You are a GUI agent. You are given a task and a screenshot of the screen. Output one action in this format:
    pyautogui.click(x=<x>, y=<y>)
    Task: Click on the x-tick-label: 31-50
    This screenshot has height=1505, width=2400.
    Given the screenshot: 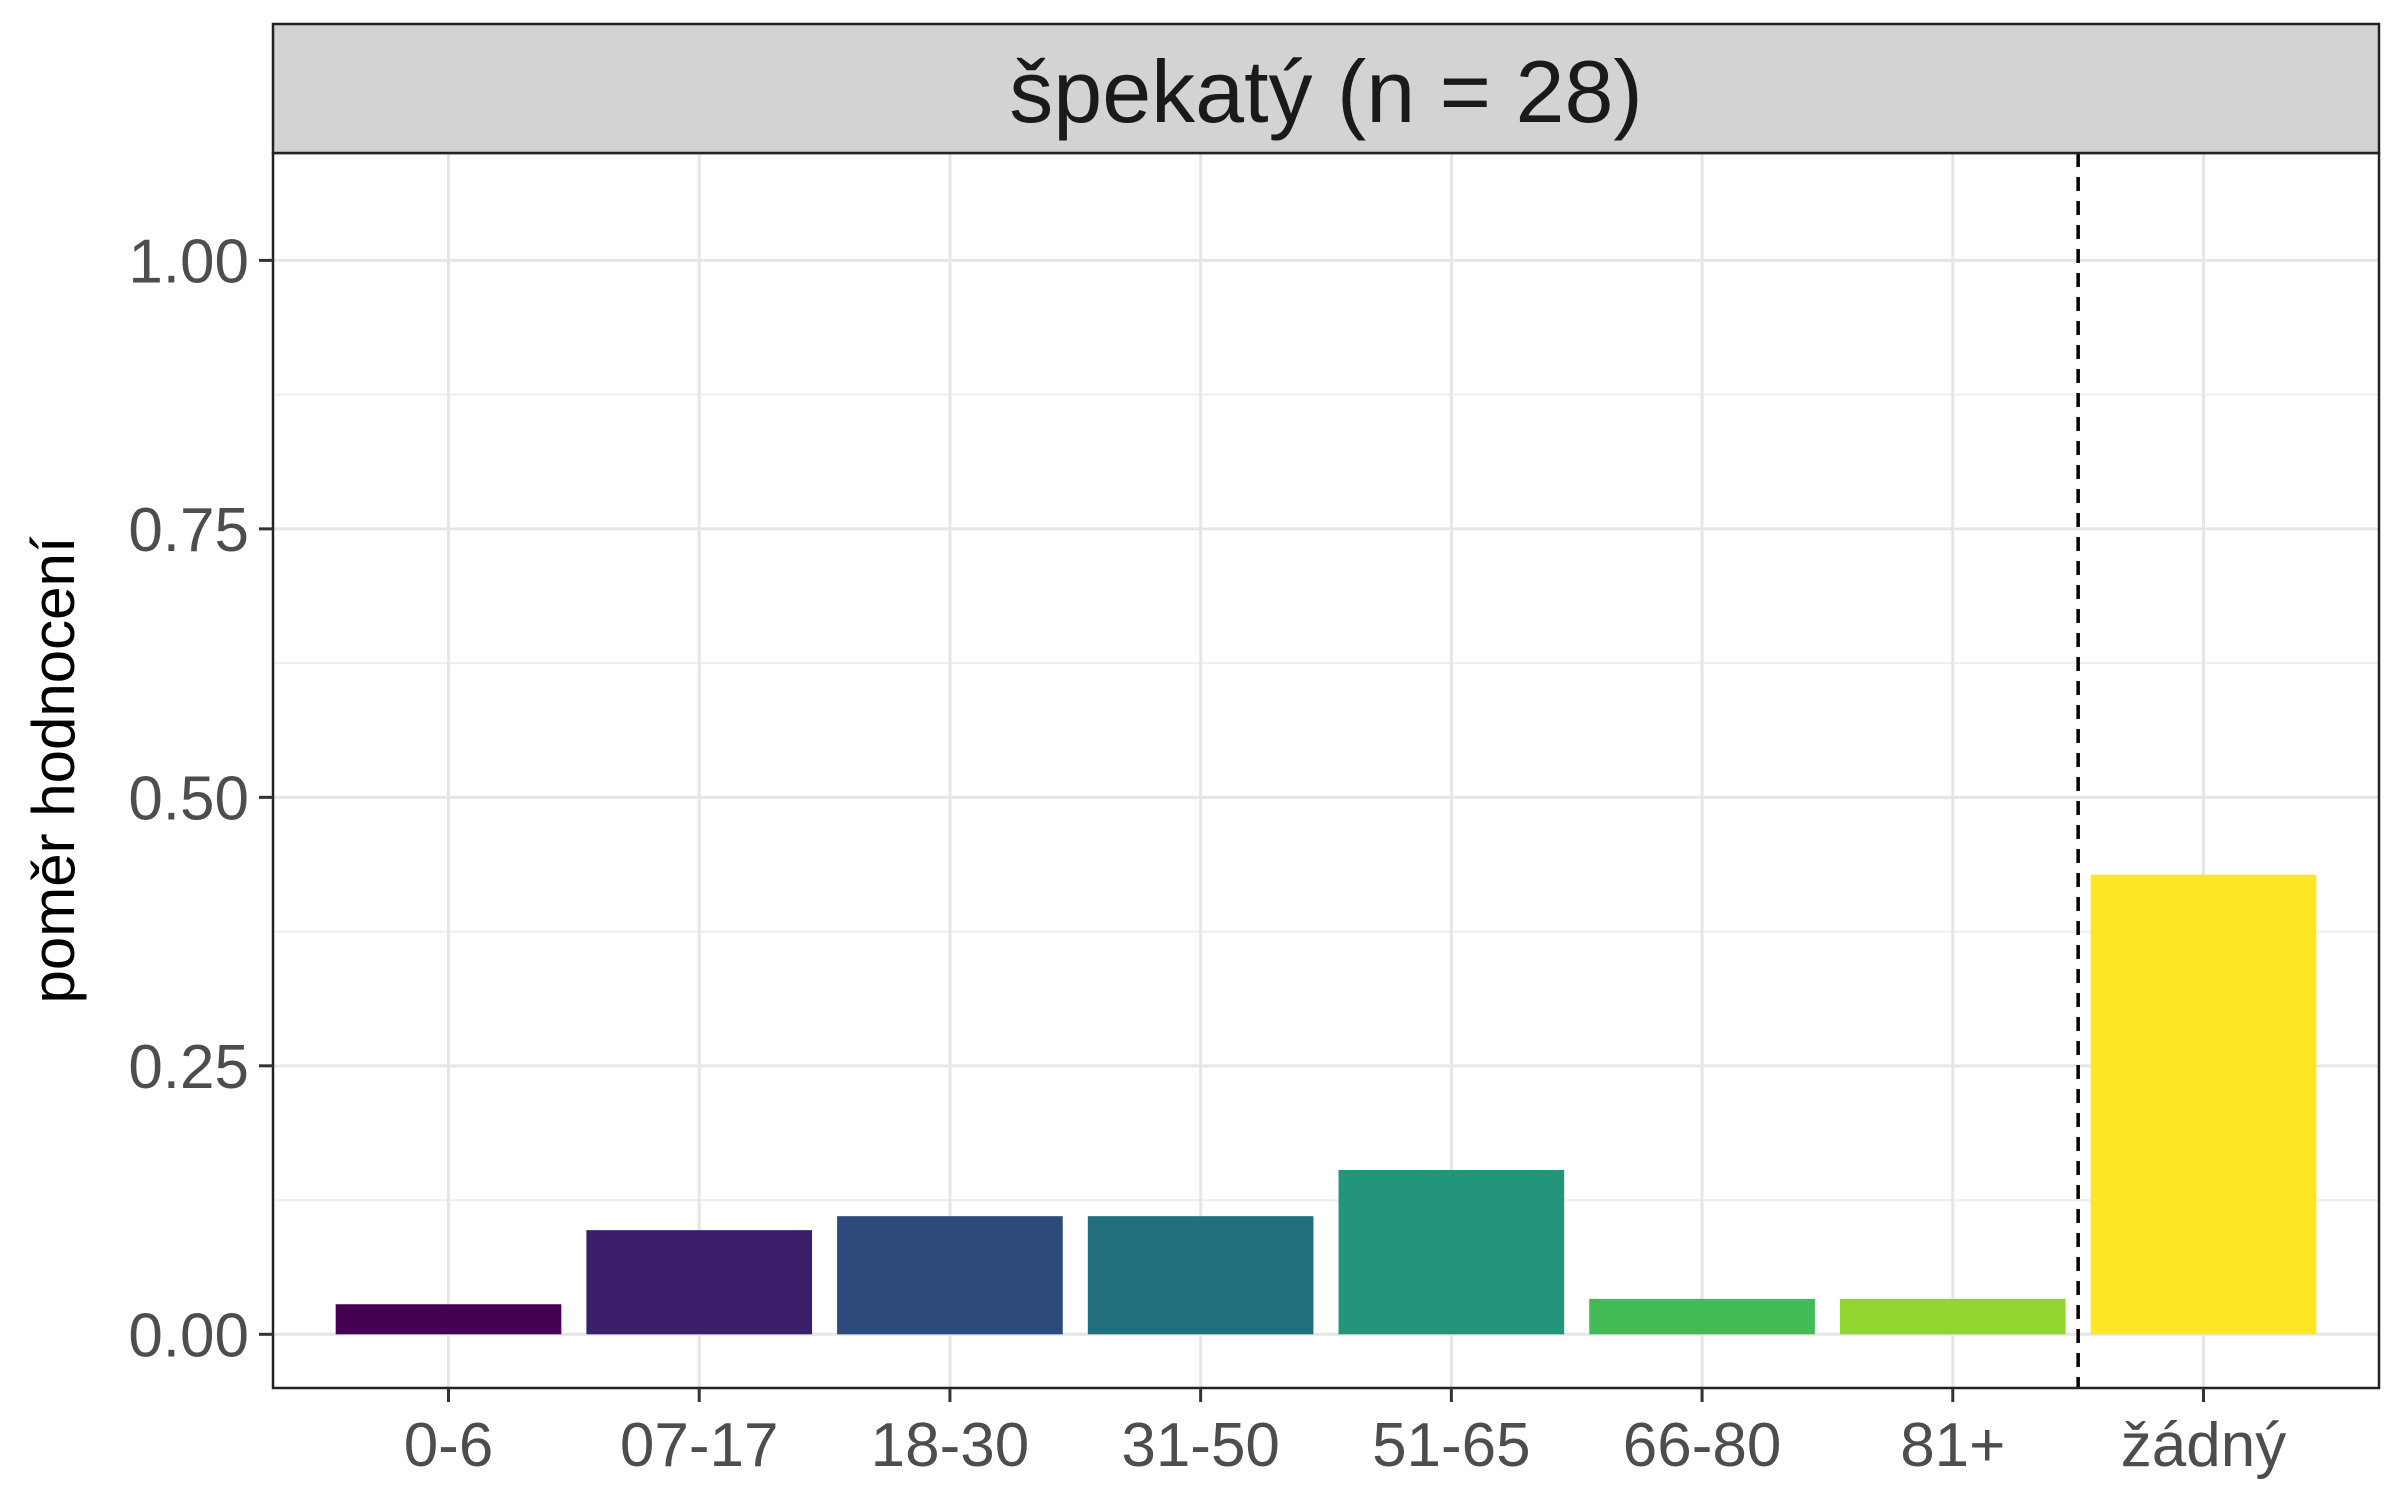 What is the action you would take?
    pyautogui.click(x=1200, y=1445)
    